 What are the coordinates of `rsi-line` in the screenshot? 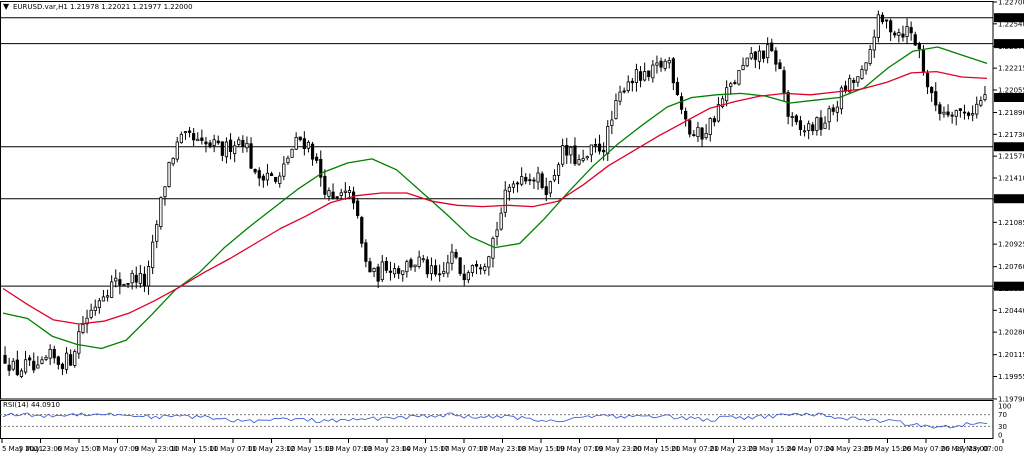 It's located at (495, 420).